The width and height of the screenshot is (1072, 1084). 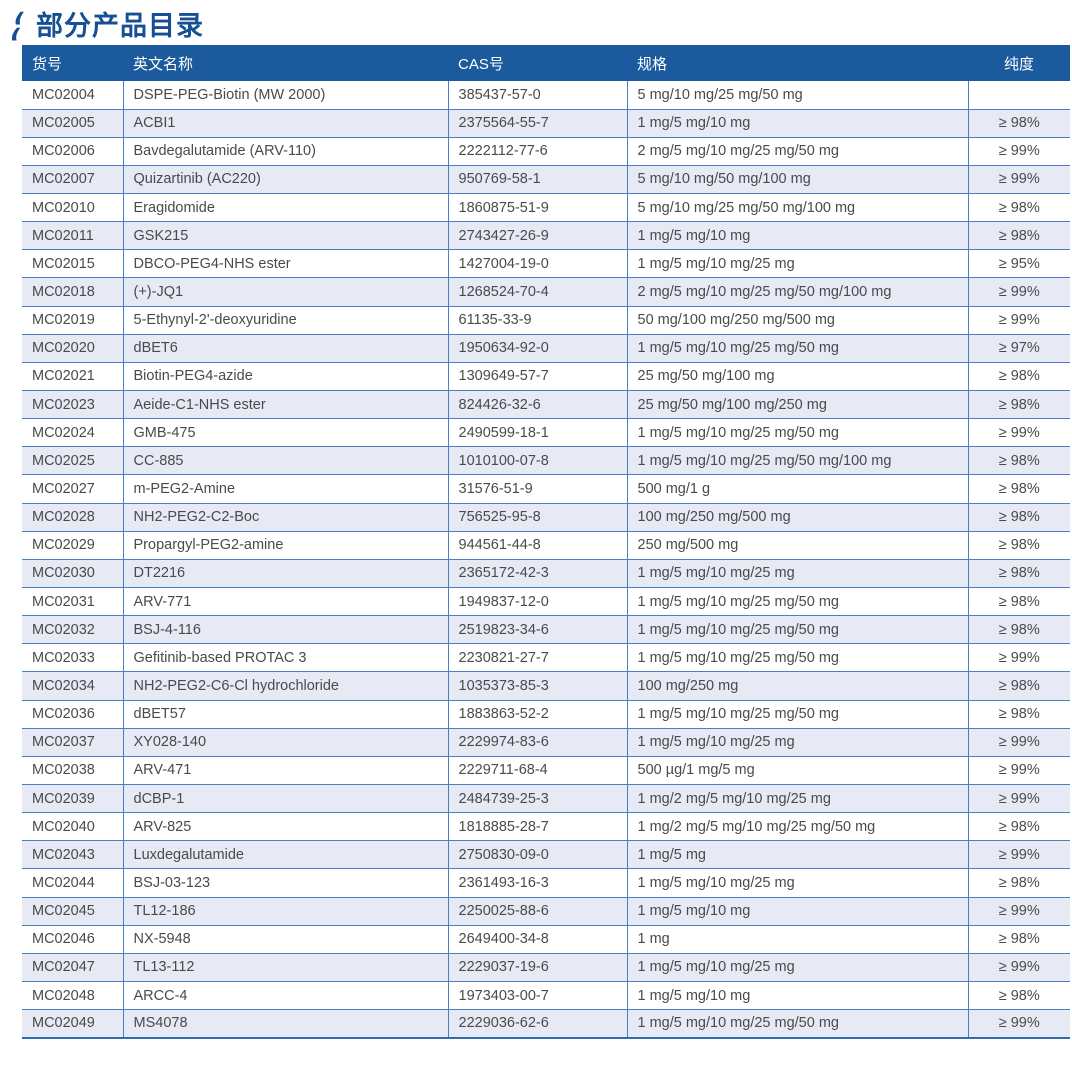 I want to click on cell-spec: 25 mg/50 mg/100 mg, so click(x=797, y=376).